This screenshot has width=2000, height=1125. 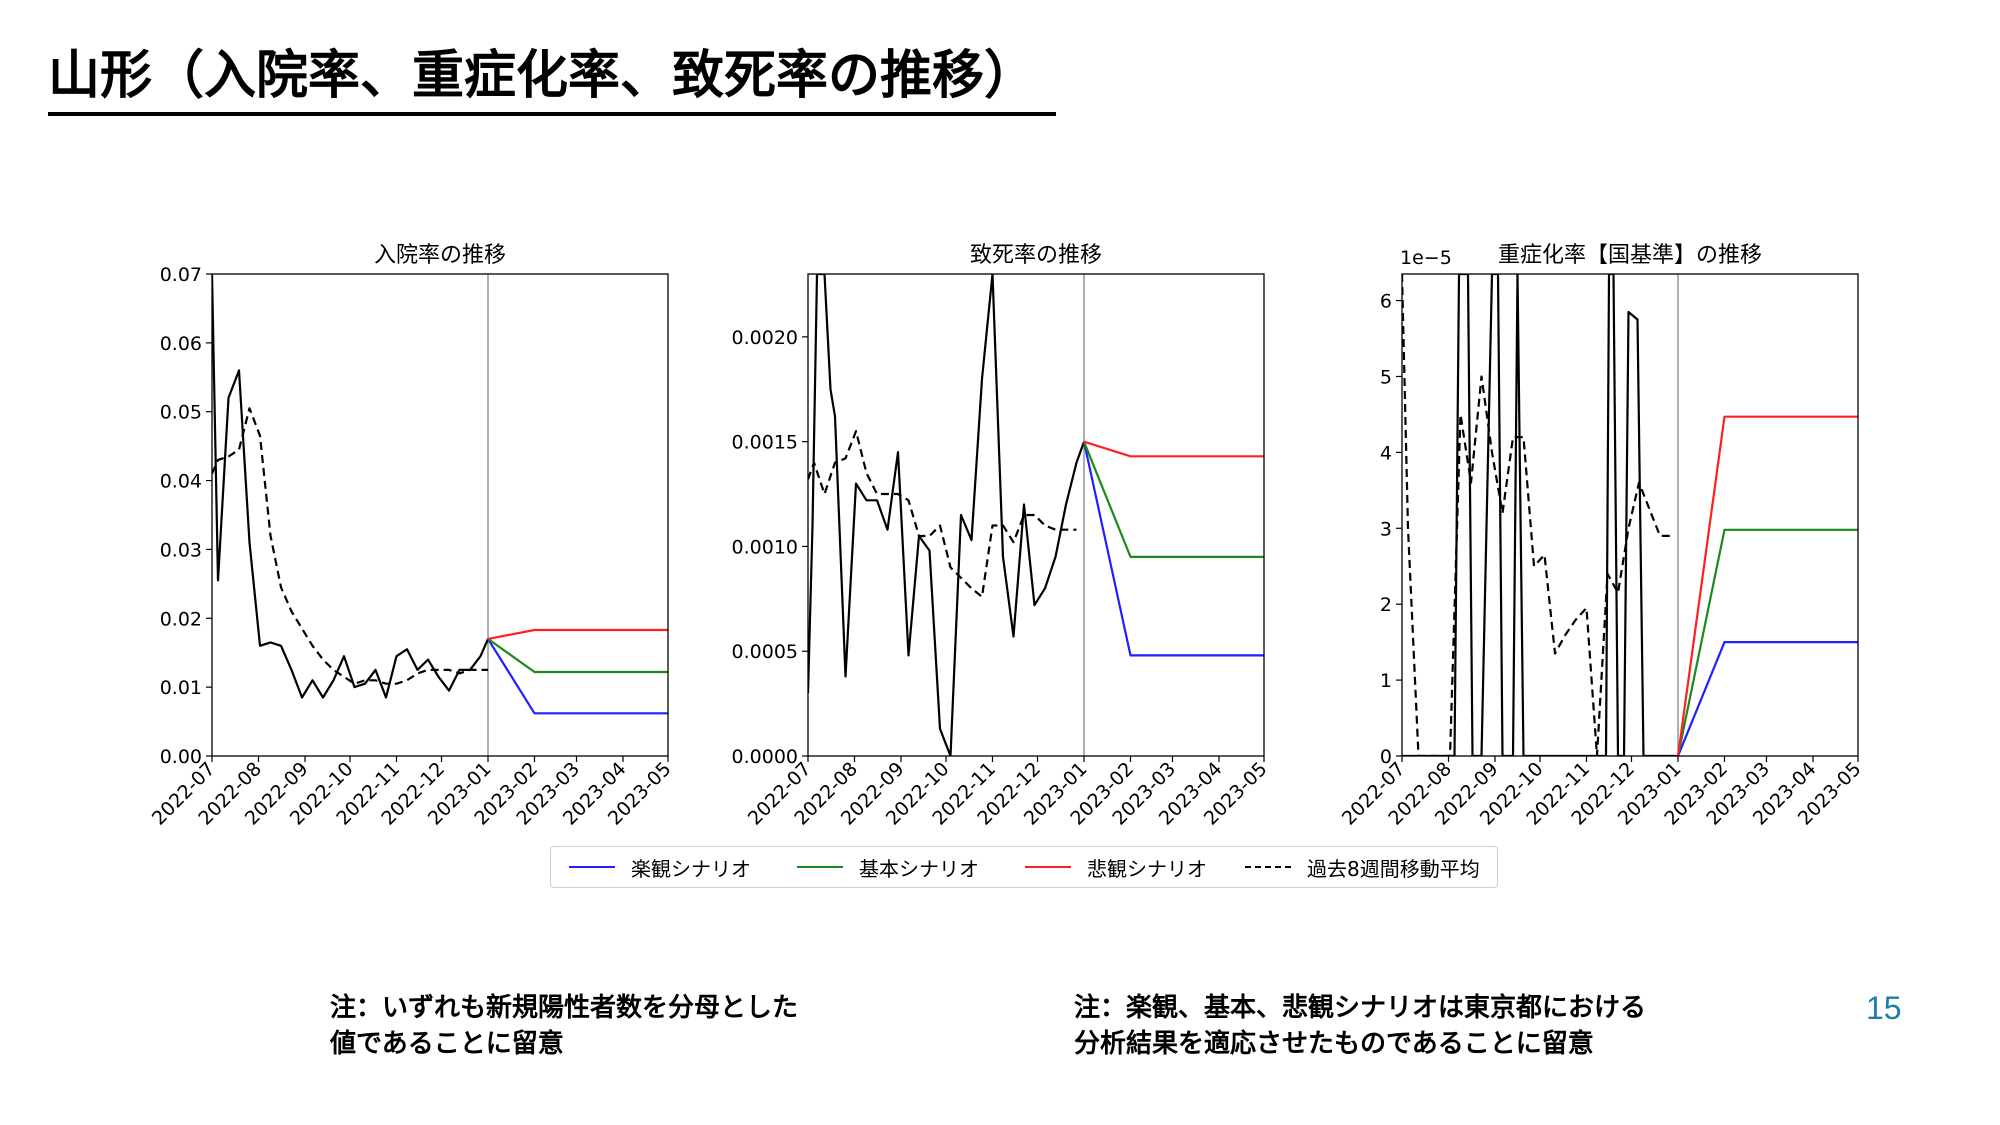 What do you see at coordinates (181, 757) in the screenshot?
I see `y-tick-label: 0.00` at bounding box center [181, 757].